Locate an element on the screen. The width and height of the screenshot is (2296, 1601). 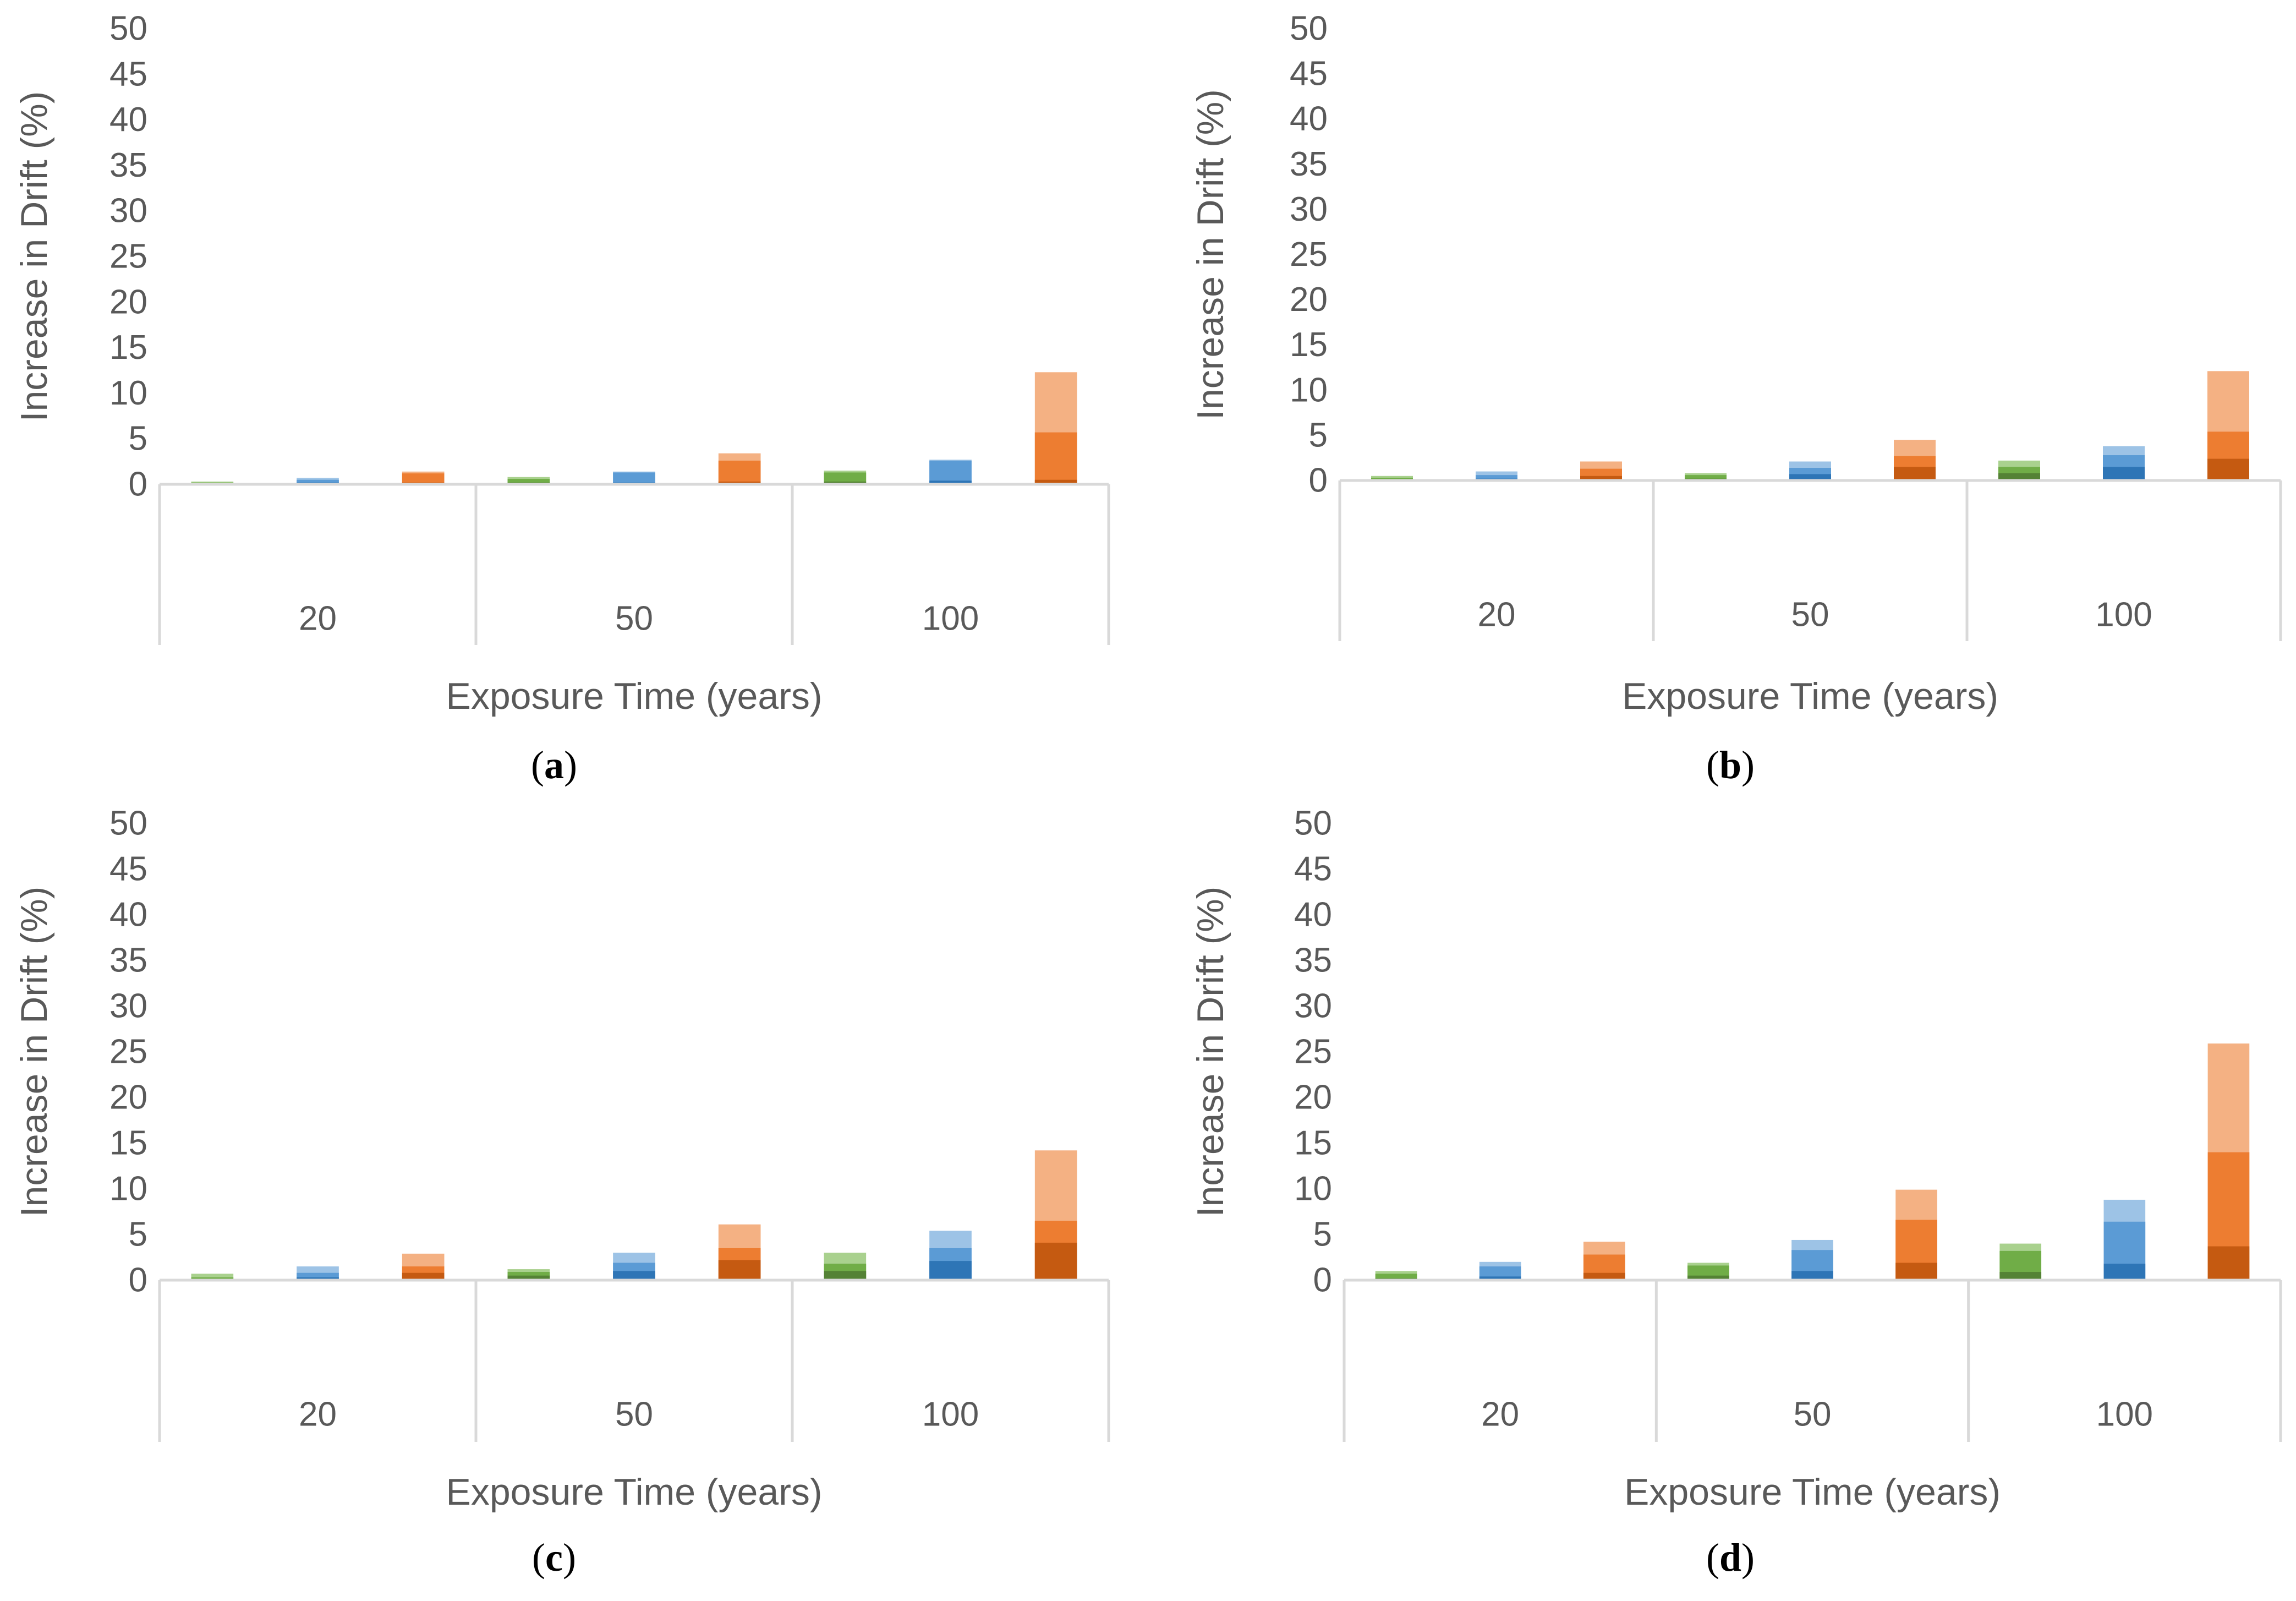
panel-label: (a) is located at coordinates (554, 765).